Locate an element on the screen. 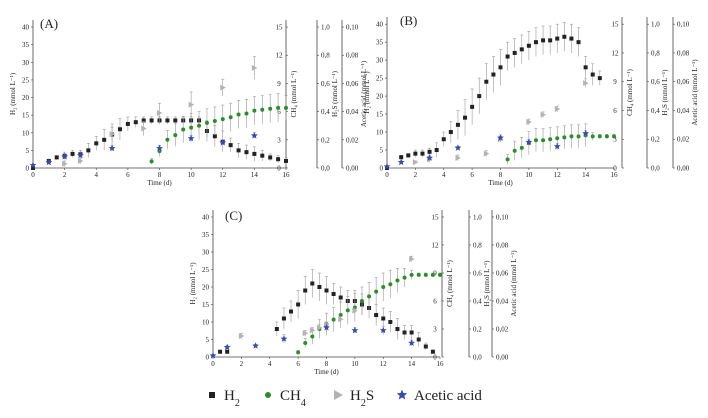 This screenshot has height=418, width=708. acetic-tick-label: 0,08 is located at coordinates (352, 56).